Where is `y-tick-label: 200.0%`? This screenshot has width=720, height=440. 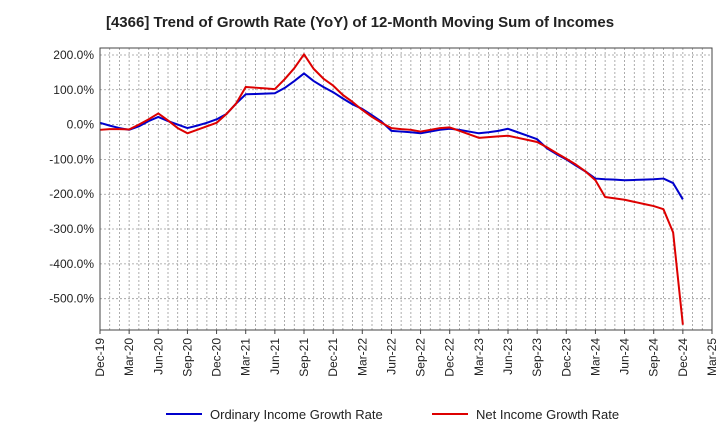 y-tick-label: 200.0% is located at coordinates (73, 55).